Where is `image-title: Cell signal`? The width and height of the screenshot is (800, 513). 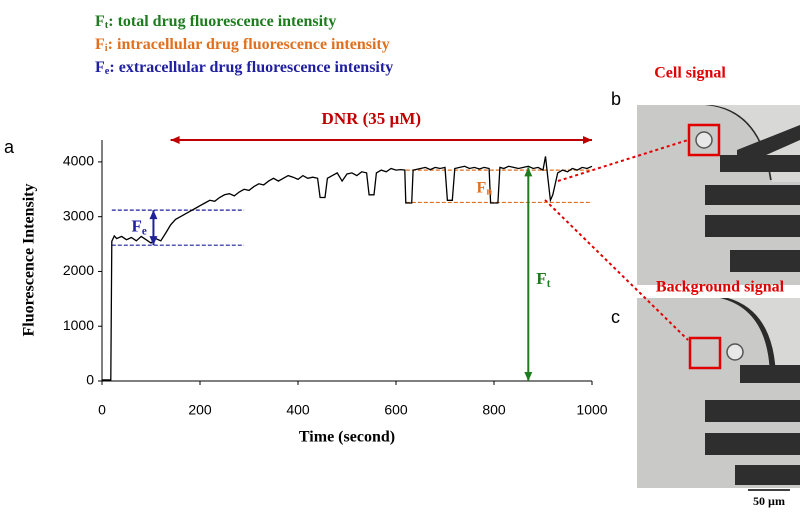 image-title: Cell signal is located at coordinates (690, 73).